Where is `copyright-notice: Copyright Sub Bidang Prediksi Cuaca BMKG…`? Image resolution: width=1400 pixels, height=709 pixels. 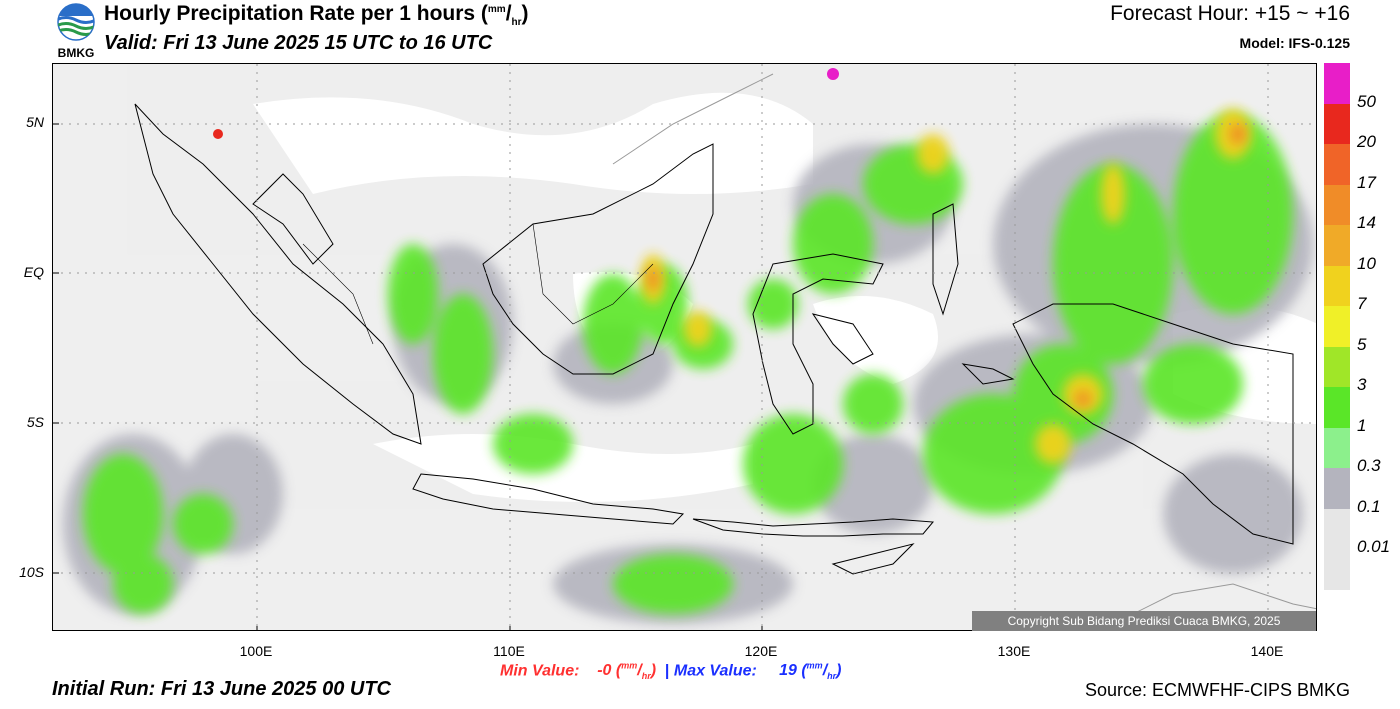
copyright-notice: Copyright Sub Bidang Prediksi Cuaca BMKG… is located at coordinates (1144, 621).